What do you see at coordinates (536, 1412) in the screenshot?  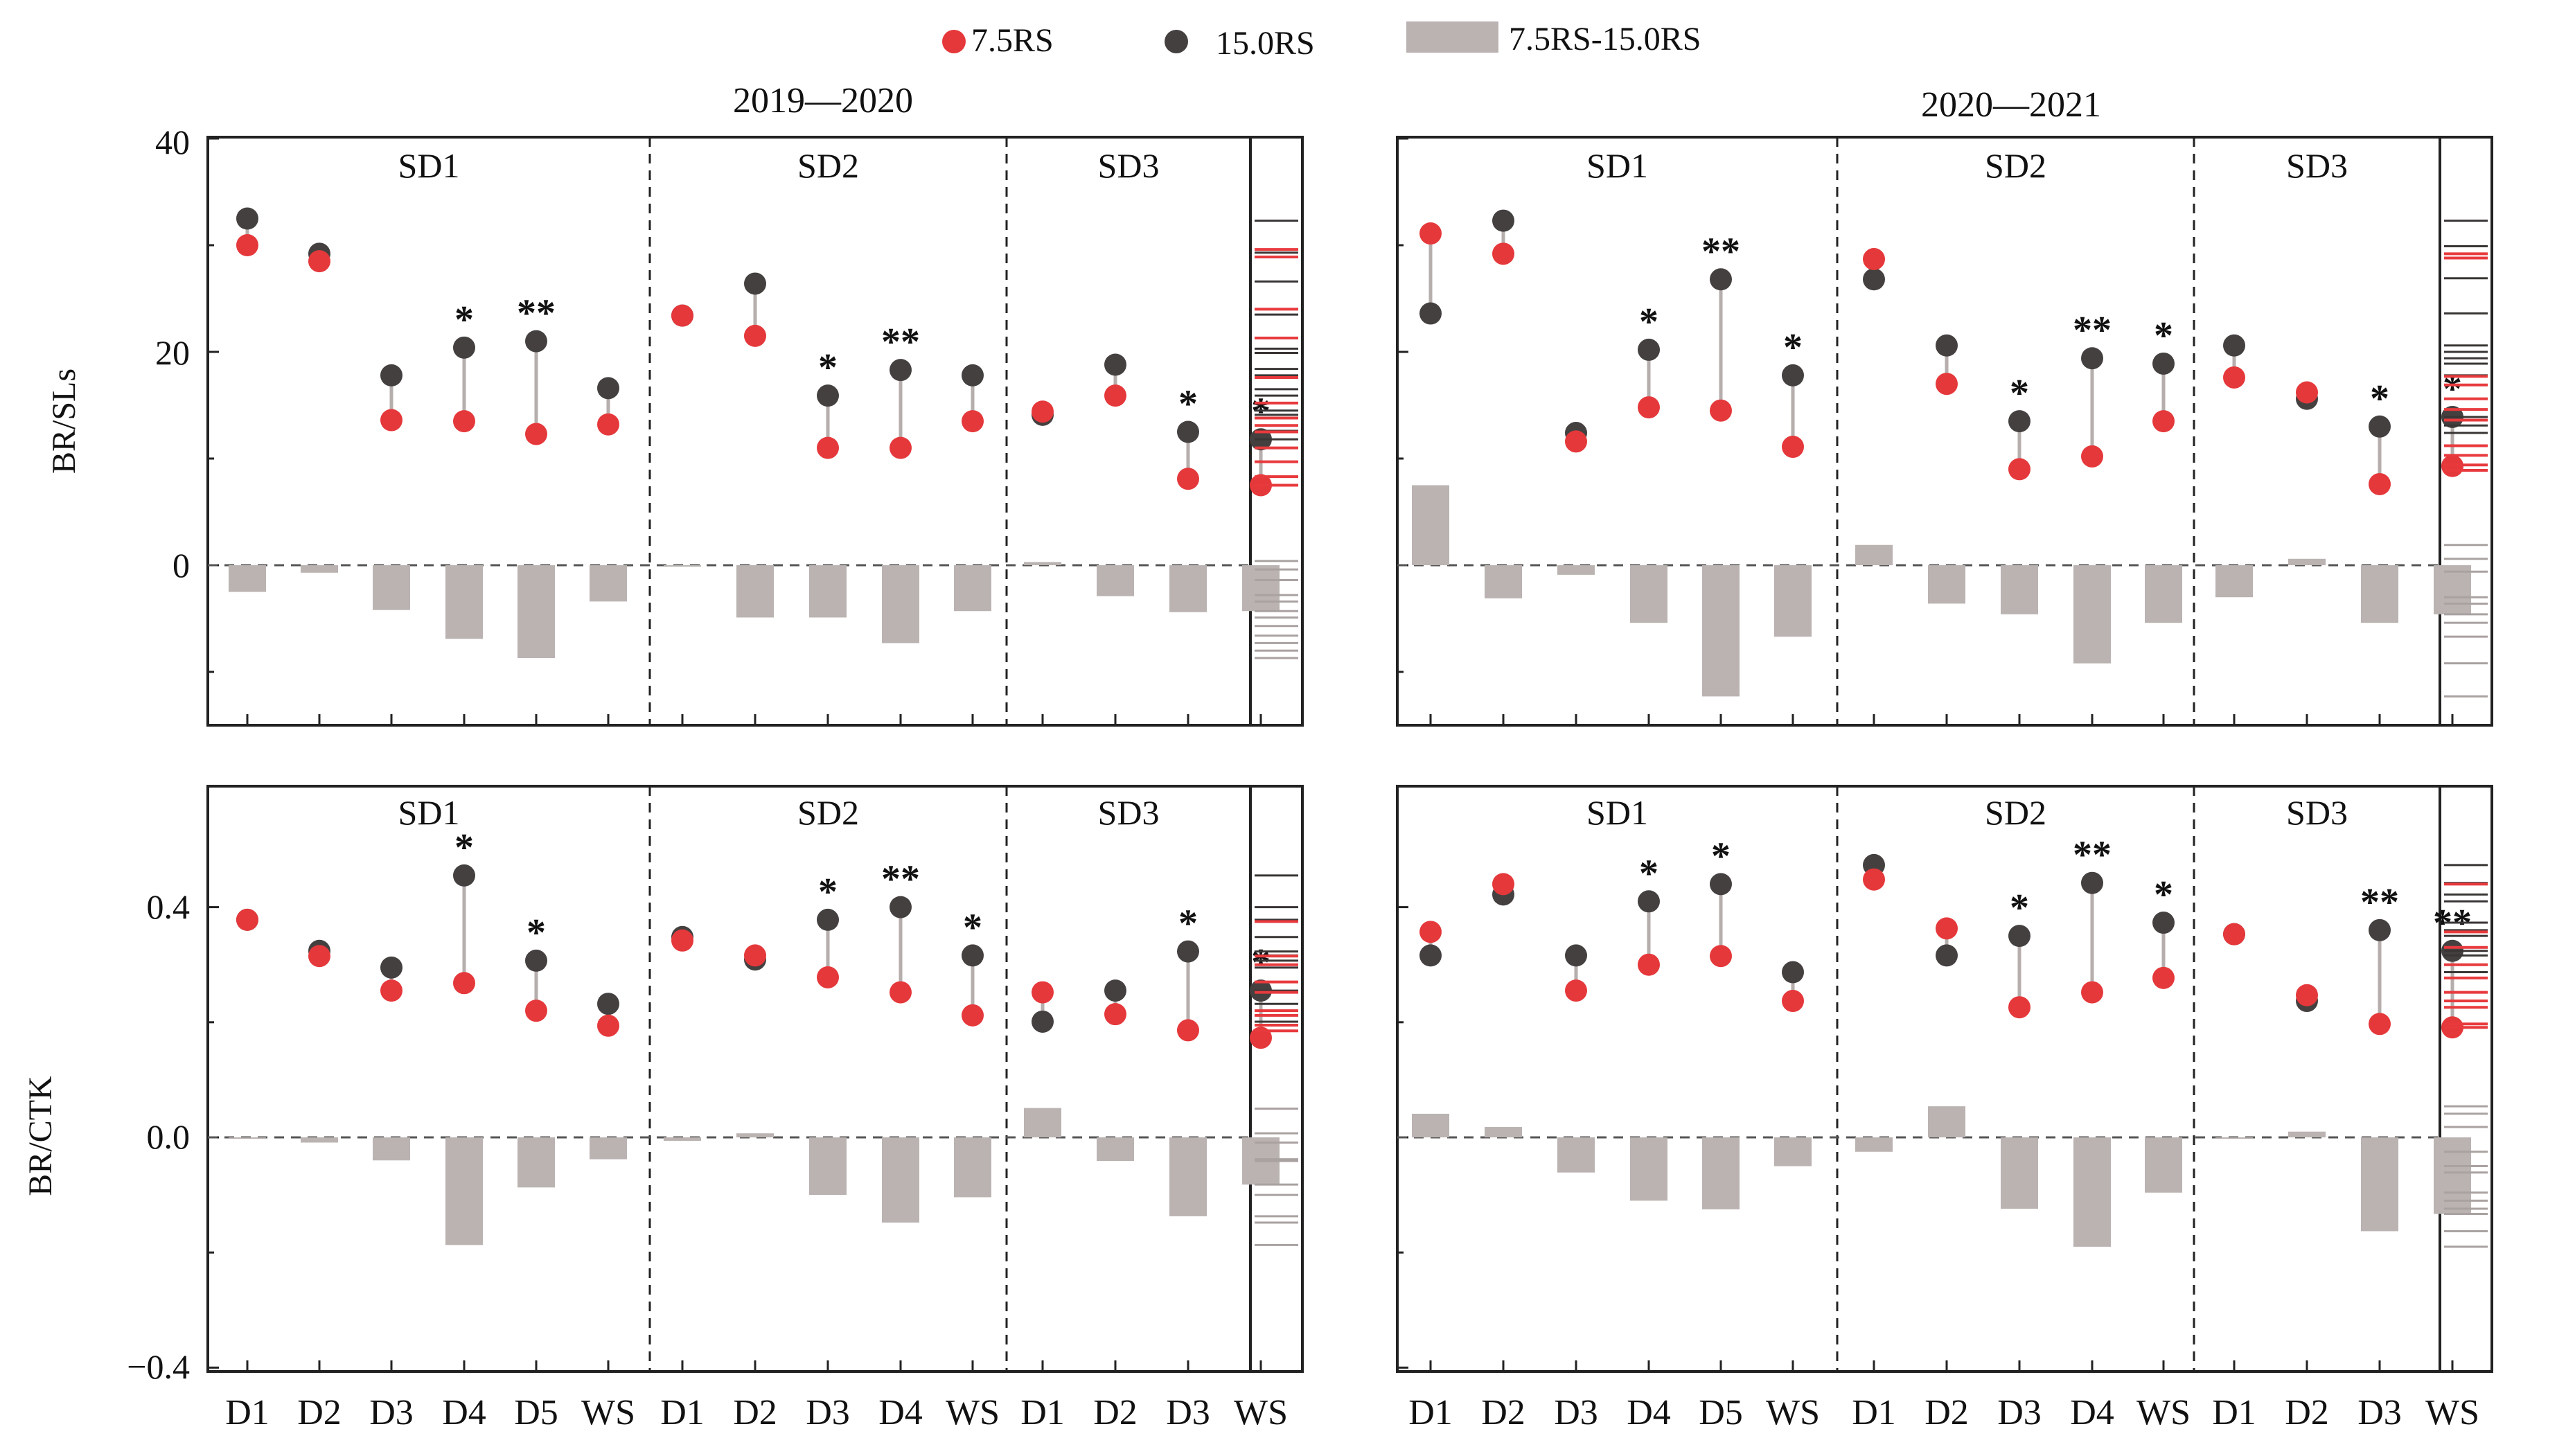 I see `x-label-d5: D5` at bounding box center [536, 1412].